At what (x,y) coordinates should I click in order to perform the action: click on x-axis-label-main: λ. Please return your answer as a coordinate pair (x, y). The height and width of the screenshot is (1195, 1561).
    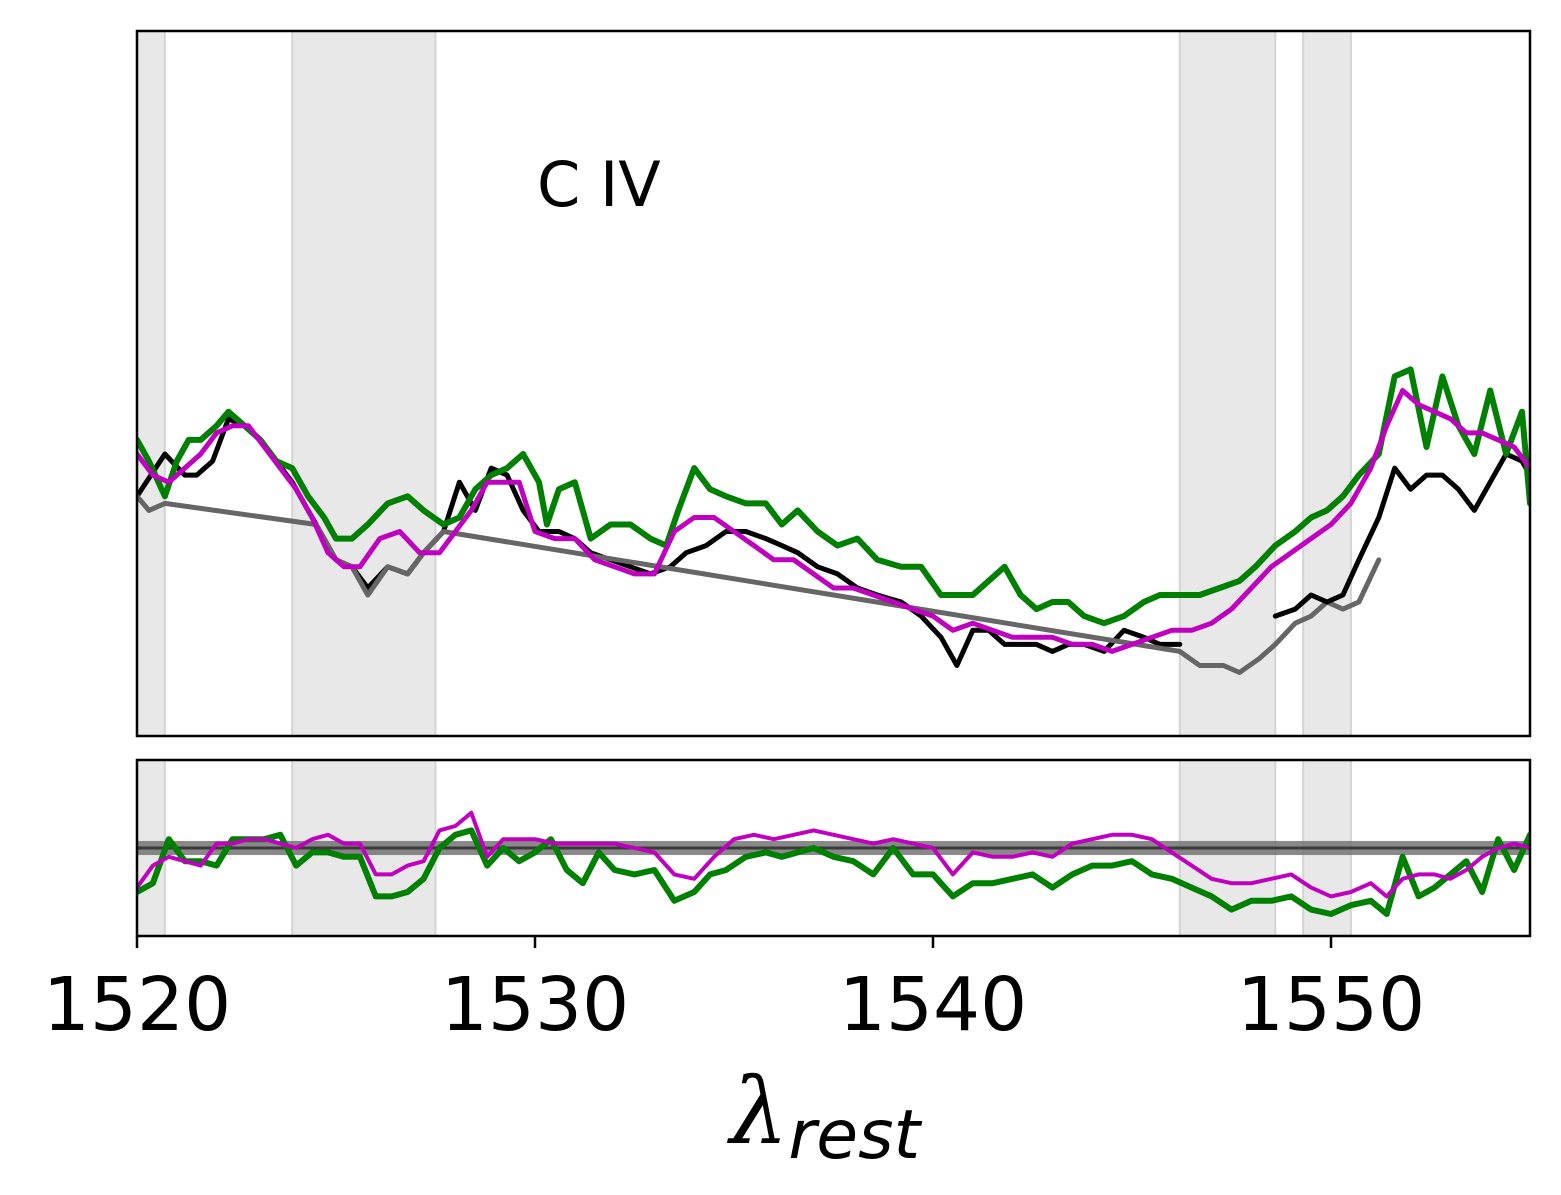
    Looking at the image, I should click on (757, 1111).